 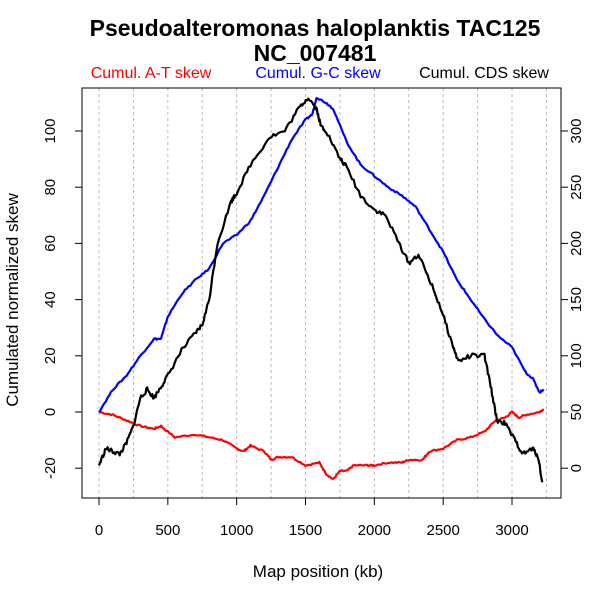 I want to click on right-y-tick-label: 250, so click(x=576, y=187).